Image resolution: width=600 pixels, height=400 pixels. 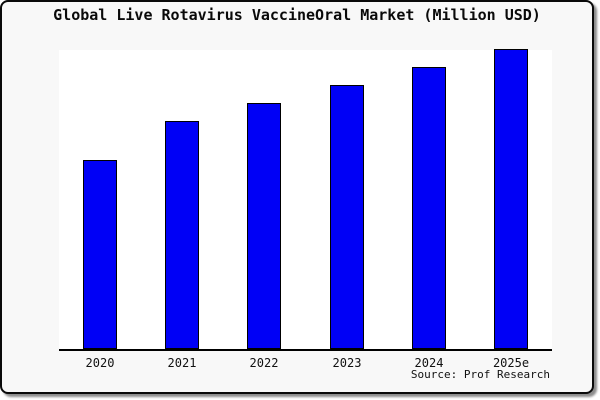 I want to click on bar-2020, so click(x=100, y=254).